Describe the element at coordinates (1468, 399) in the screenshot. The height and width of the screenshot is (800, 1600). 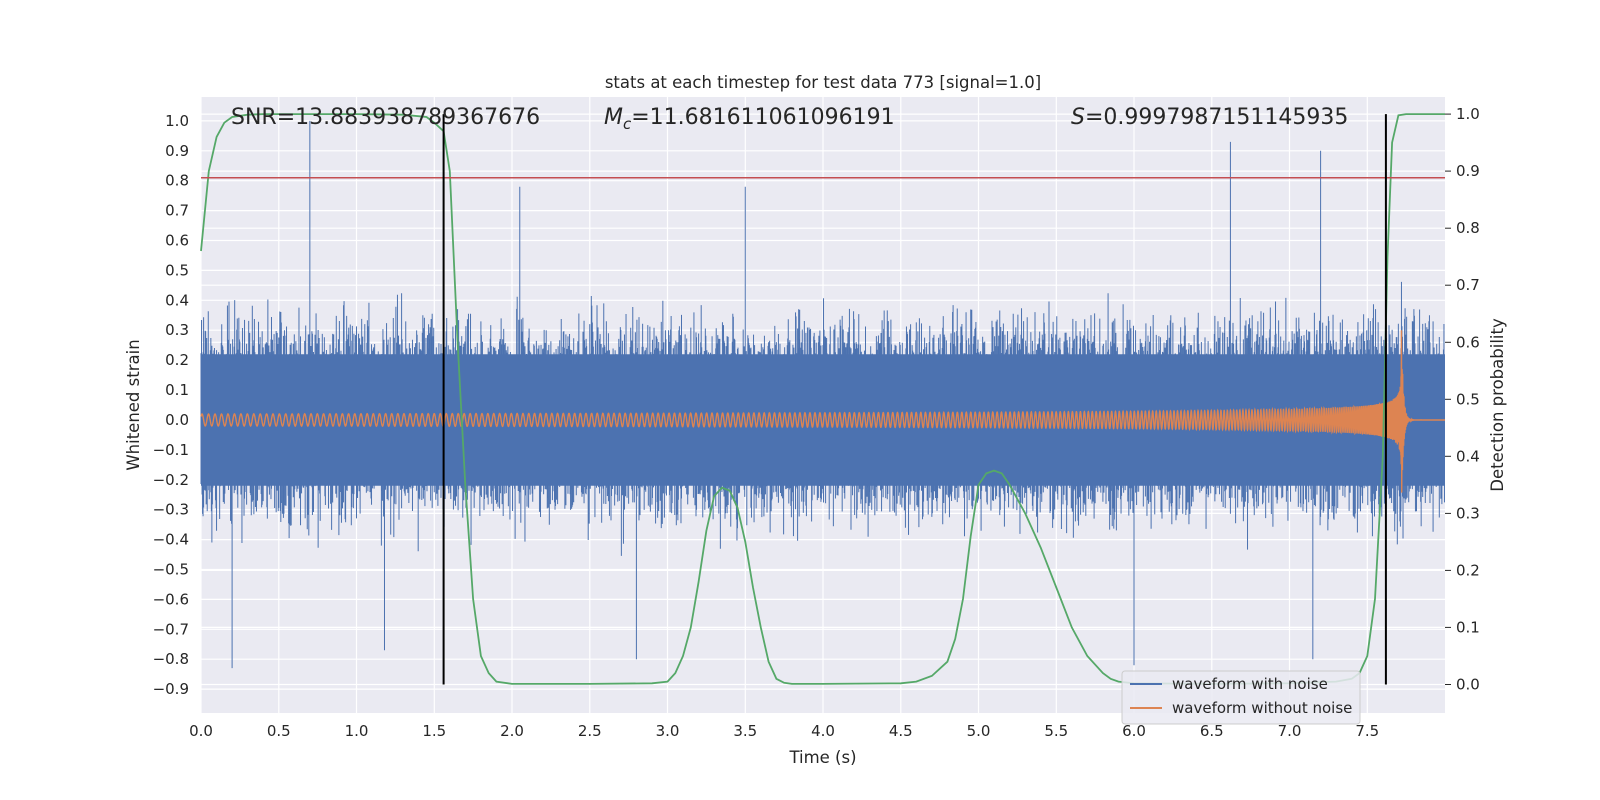
I see `y2-tick-label: 0.5` at that location.